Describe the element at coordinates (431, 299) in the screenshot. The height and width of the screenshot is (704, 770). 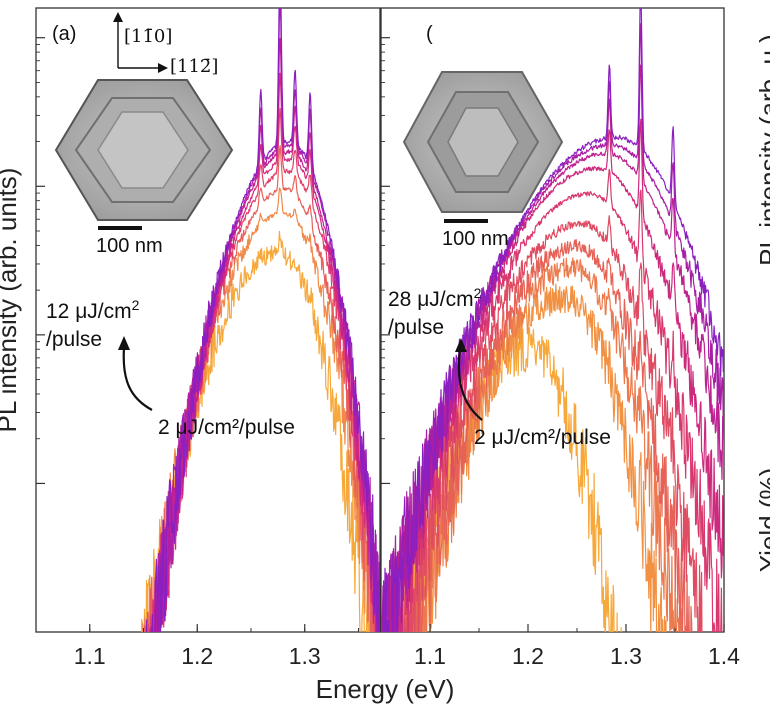
I see `fluence-max-b-line1: 28 μJ/cm` at that location.